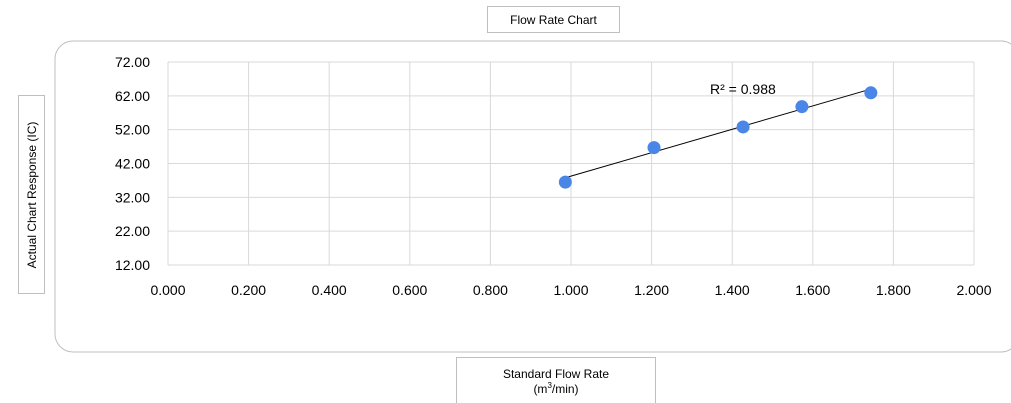 This screenshot has width=1011, height=403. I want to click on x-tick-label: 0.600, so click(409, 290).